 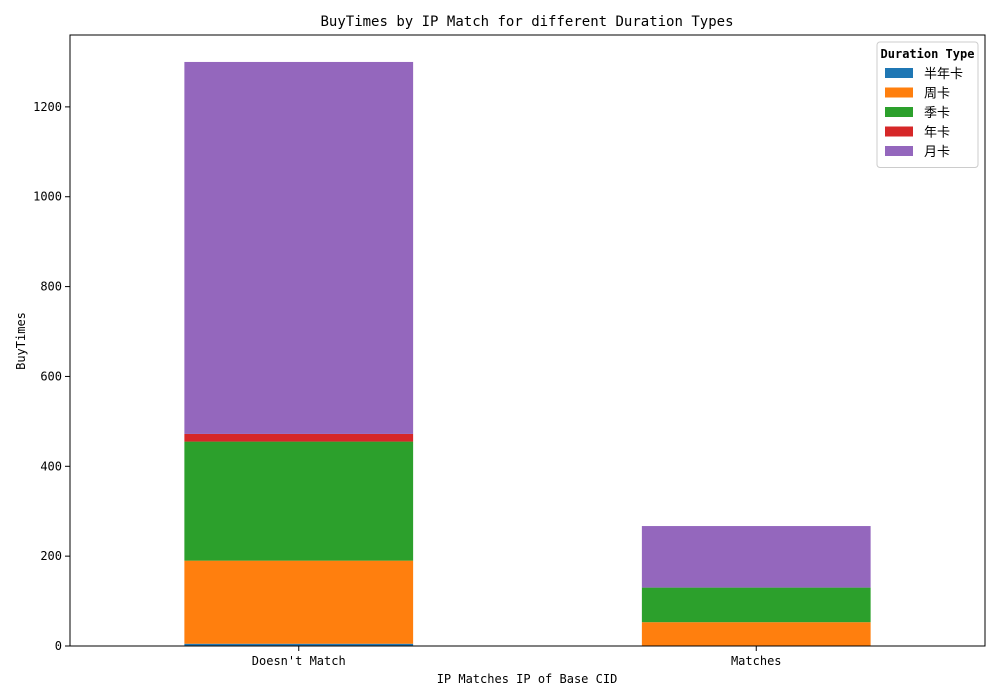 I want to click on legend-title: Duration Type, so click(x=928, y=54).